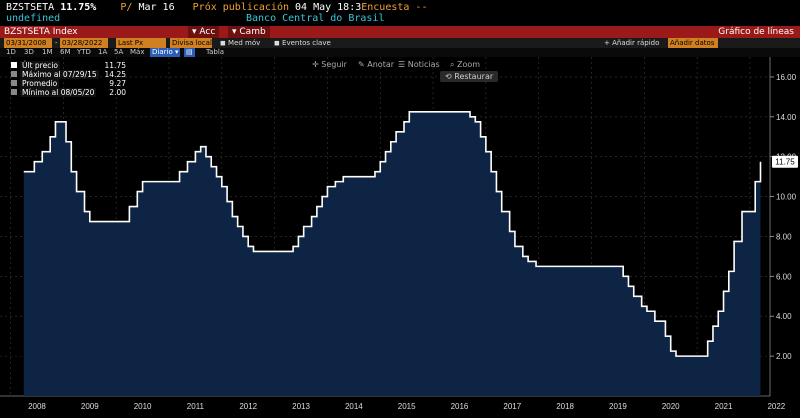  I want to click on magnifier-icon: ⌕, so click(454, 64).